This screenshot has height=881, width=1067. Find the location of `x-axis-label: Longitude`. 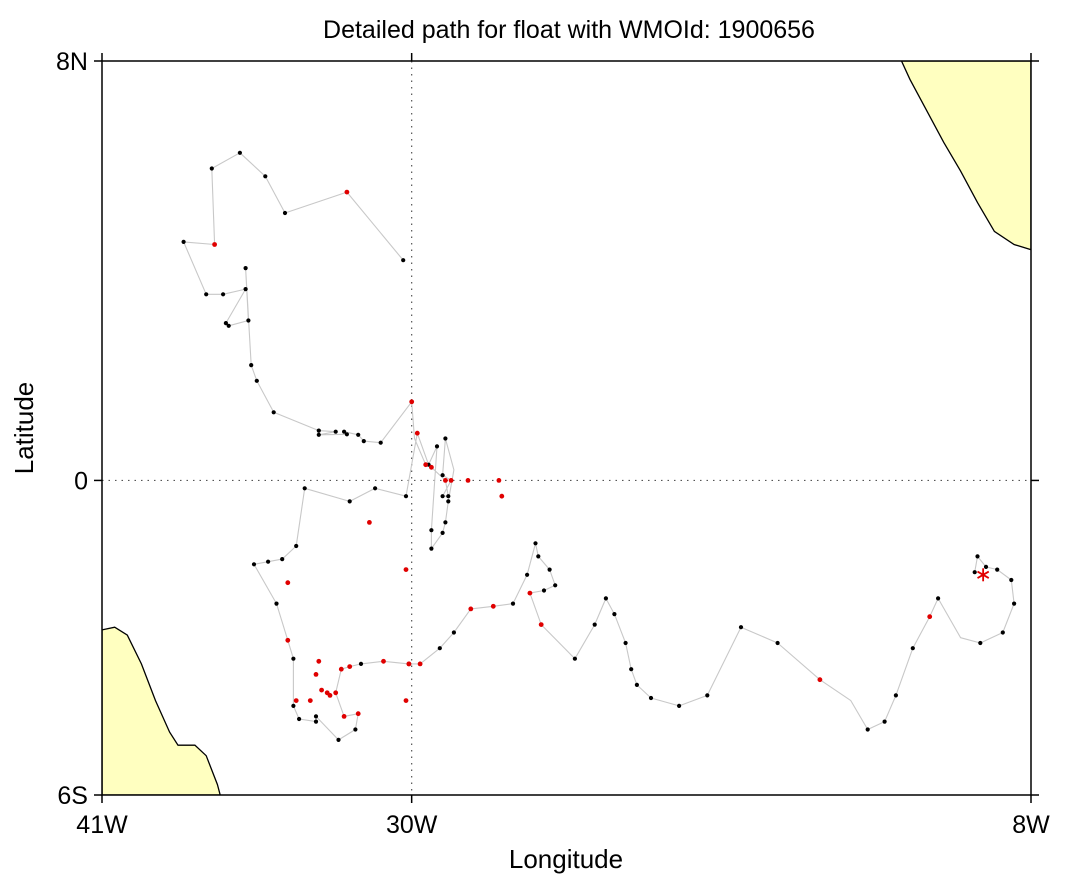

x-axis-label: Longitude is located at coordinates (566, 859).